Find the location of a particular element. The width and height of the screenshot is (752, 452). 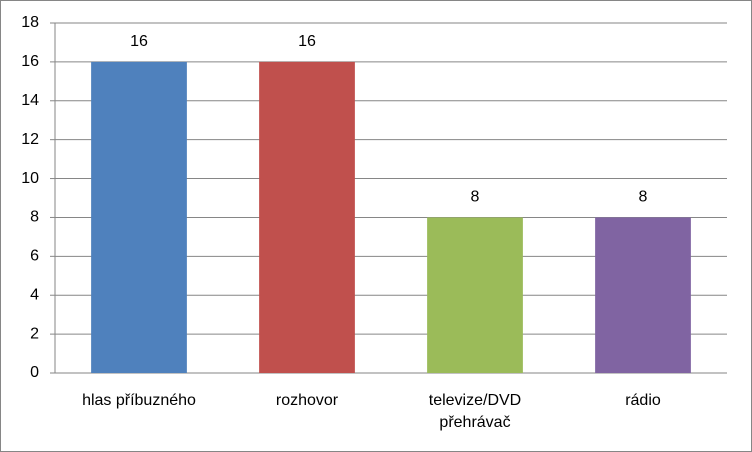

x-tick-label: hlas příbuzného is located at coordinates (139, 400).